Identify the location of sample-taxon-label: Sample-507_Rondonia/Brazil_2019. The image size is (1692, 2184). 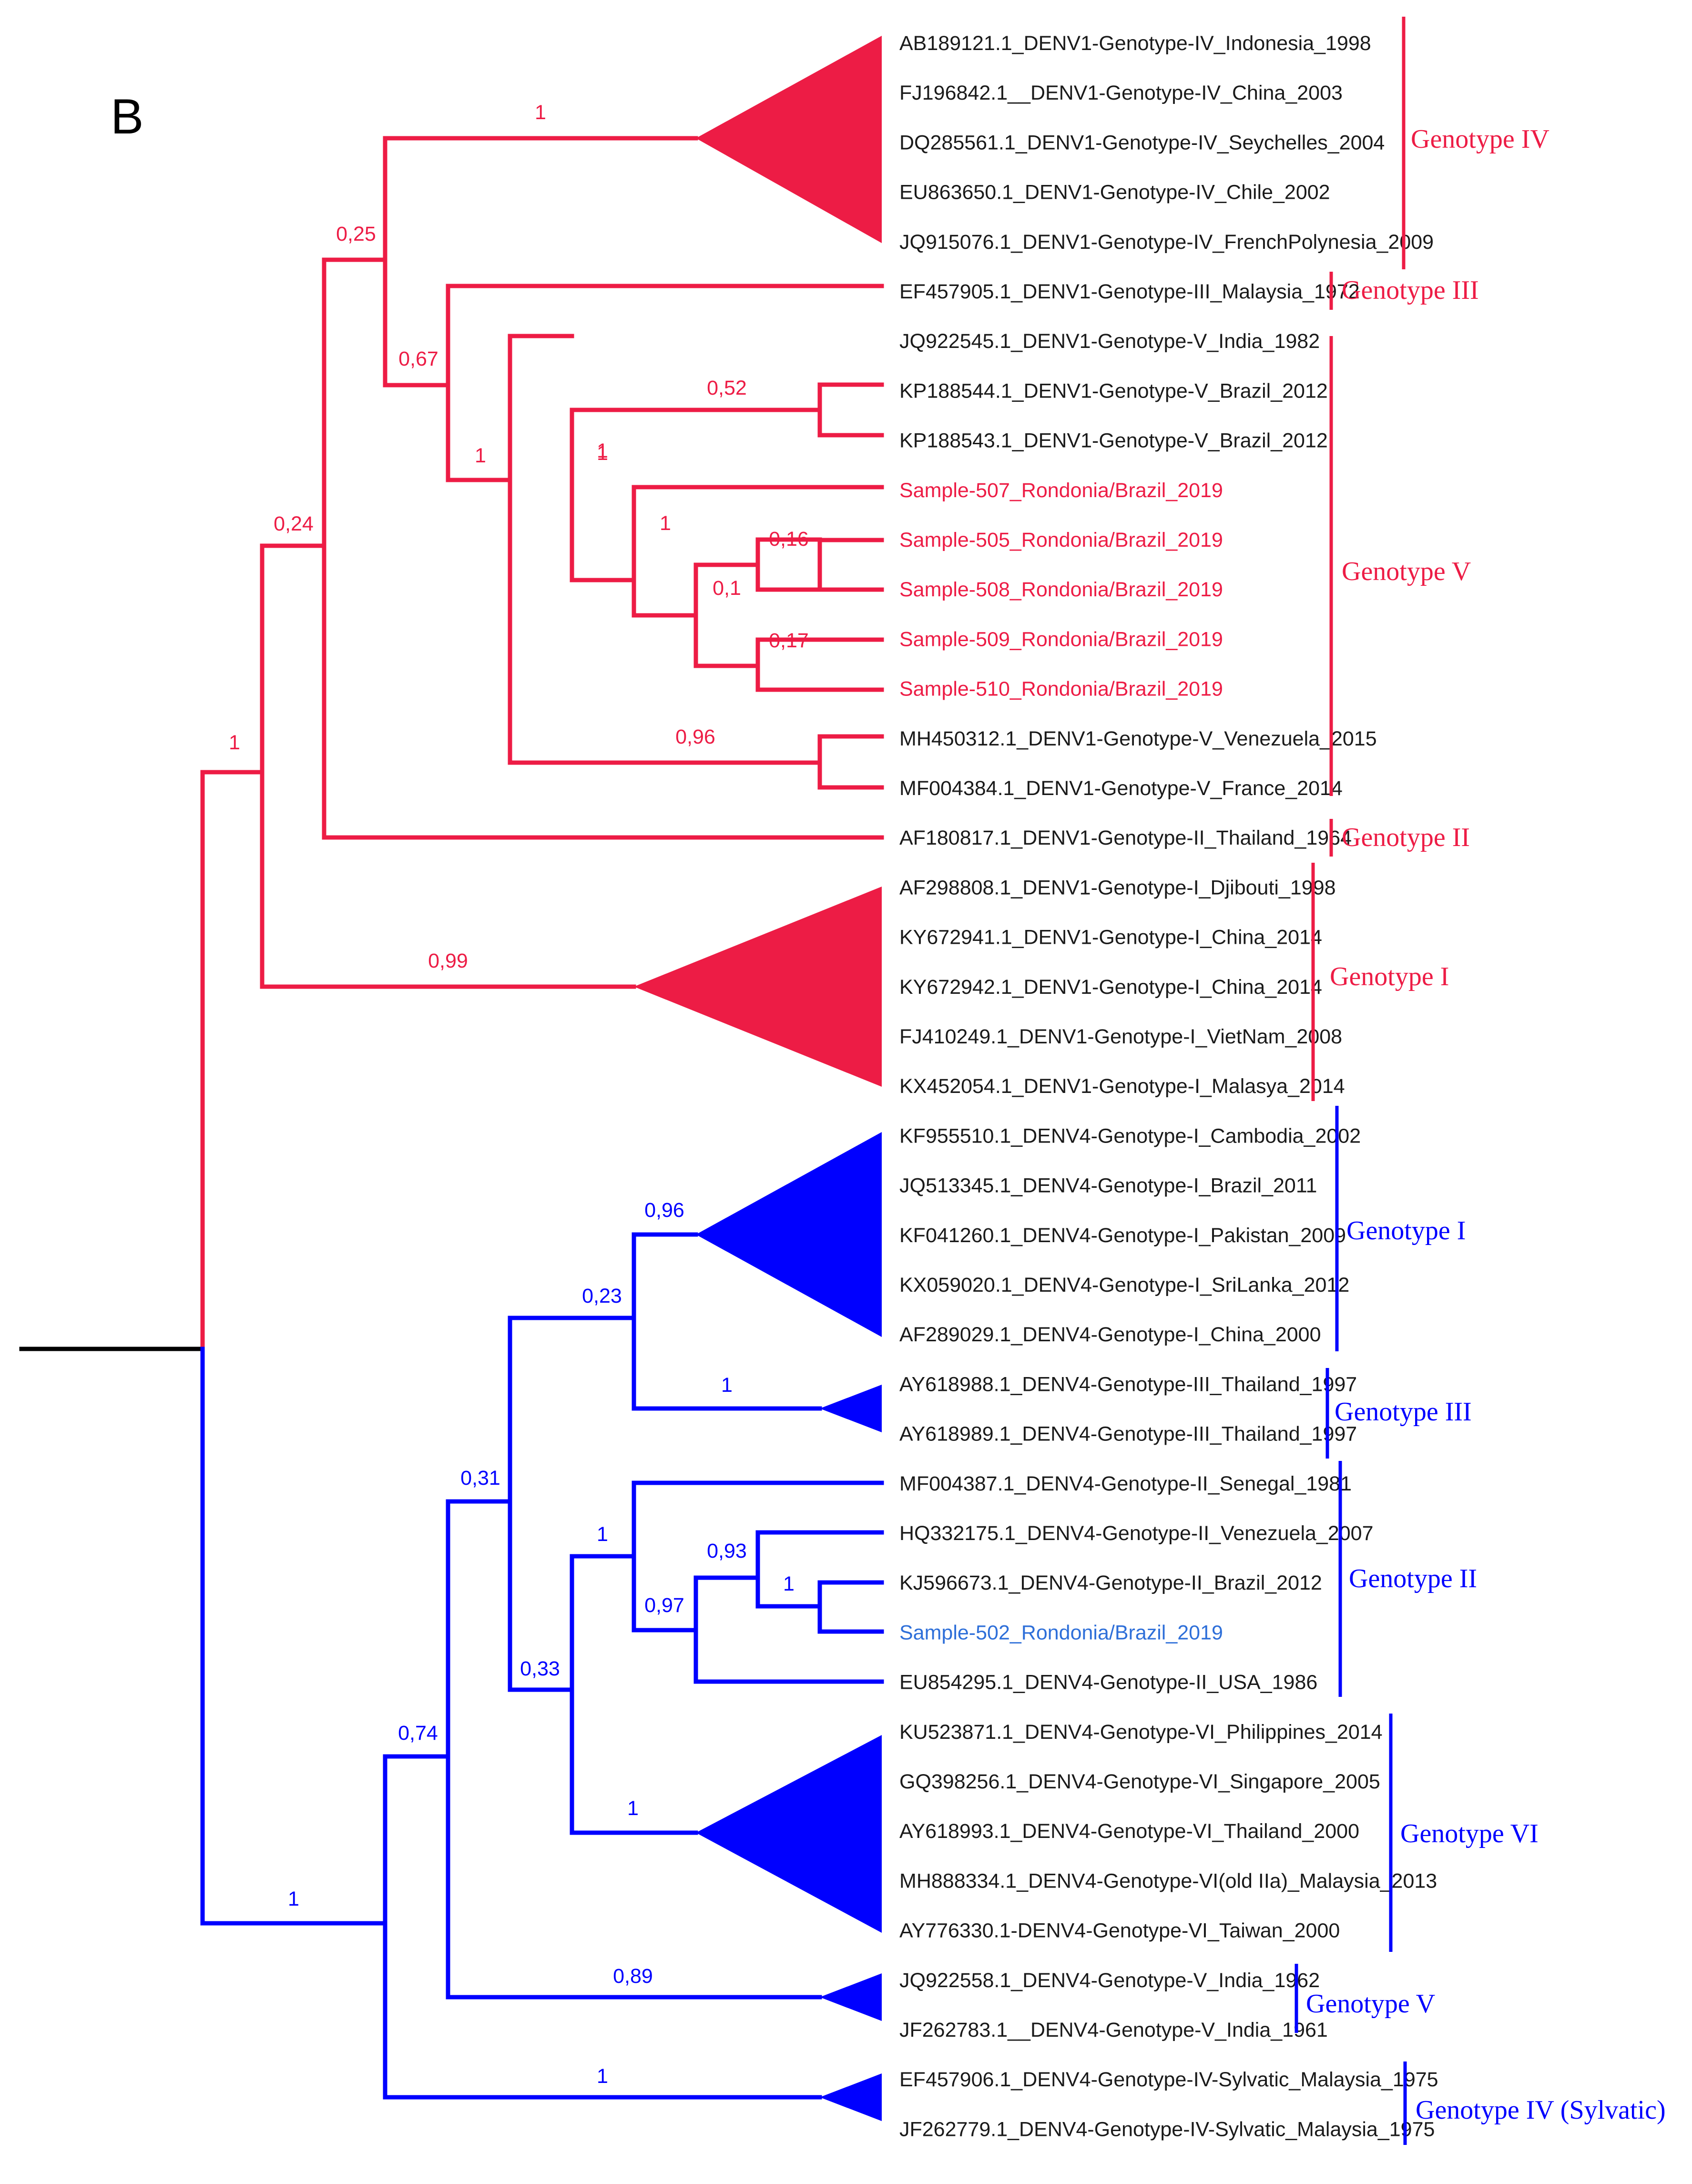
(1061, 490).